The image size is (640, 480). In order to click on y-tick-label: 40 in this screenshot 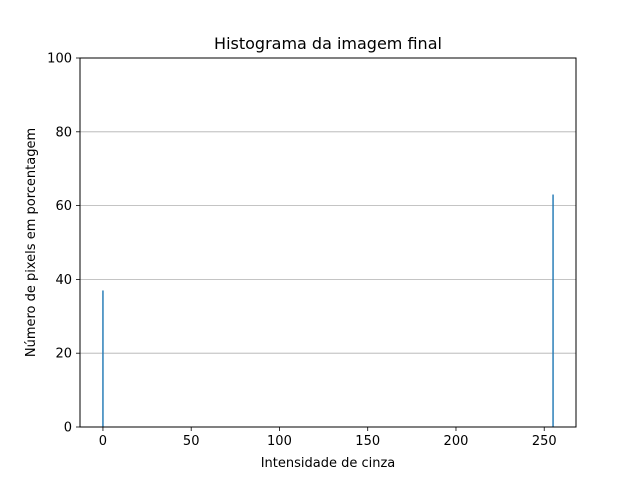, I will do `click(63, 280)`.